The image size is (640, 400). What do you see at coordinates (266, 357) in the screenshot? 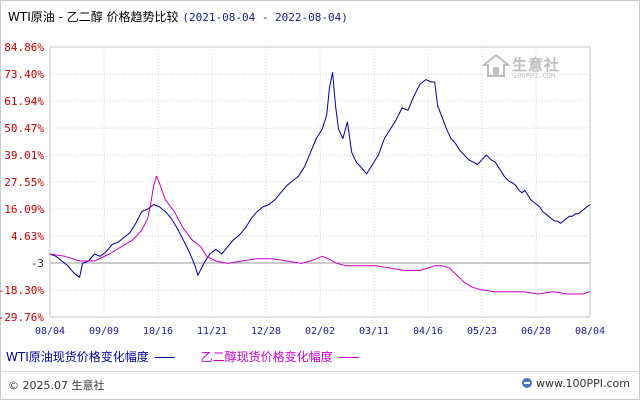
I see `legend-label-eg: 乙二醇现货价格变化幅度` at bounding box center [266, 357].